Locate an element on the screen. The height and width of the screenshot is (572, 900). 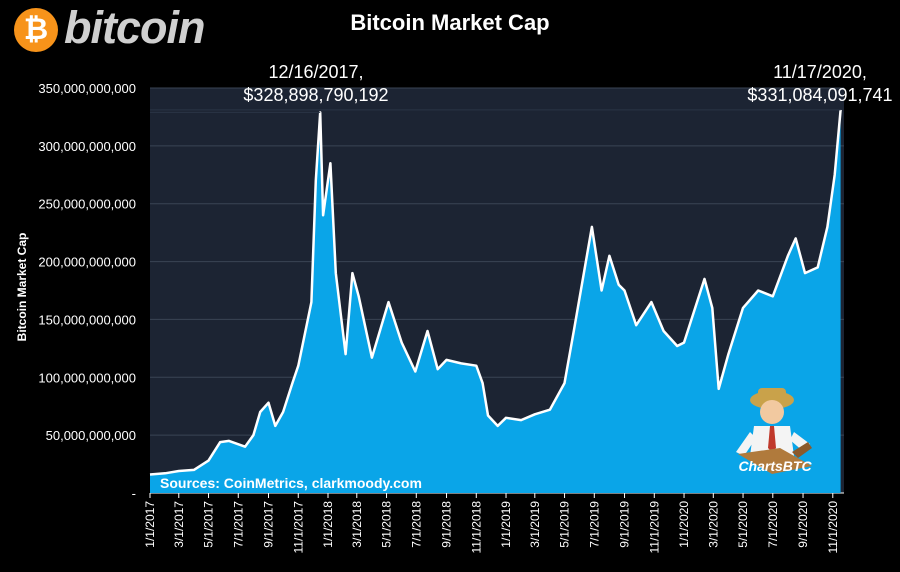
y-tick-label: 350,000,000,000 is located at coordinates (87, 88).